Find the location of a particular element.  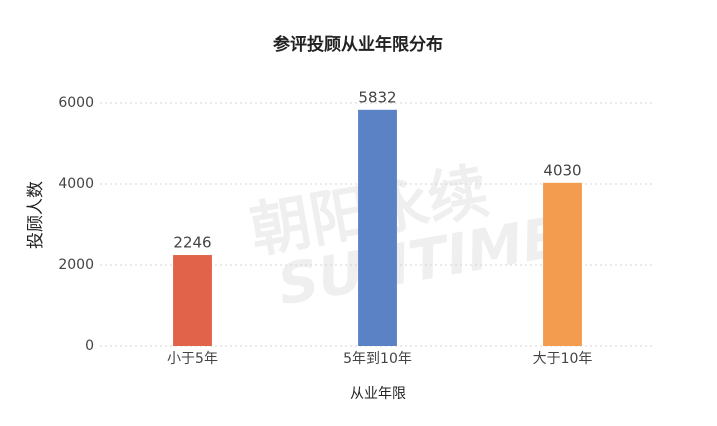

value-label: 4030 is located at coordinates (562, 170).